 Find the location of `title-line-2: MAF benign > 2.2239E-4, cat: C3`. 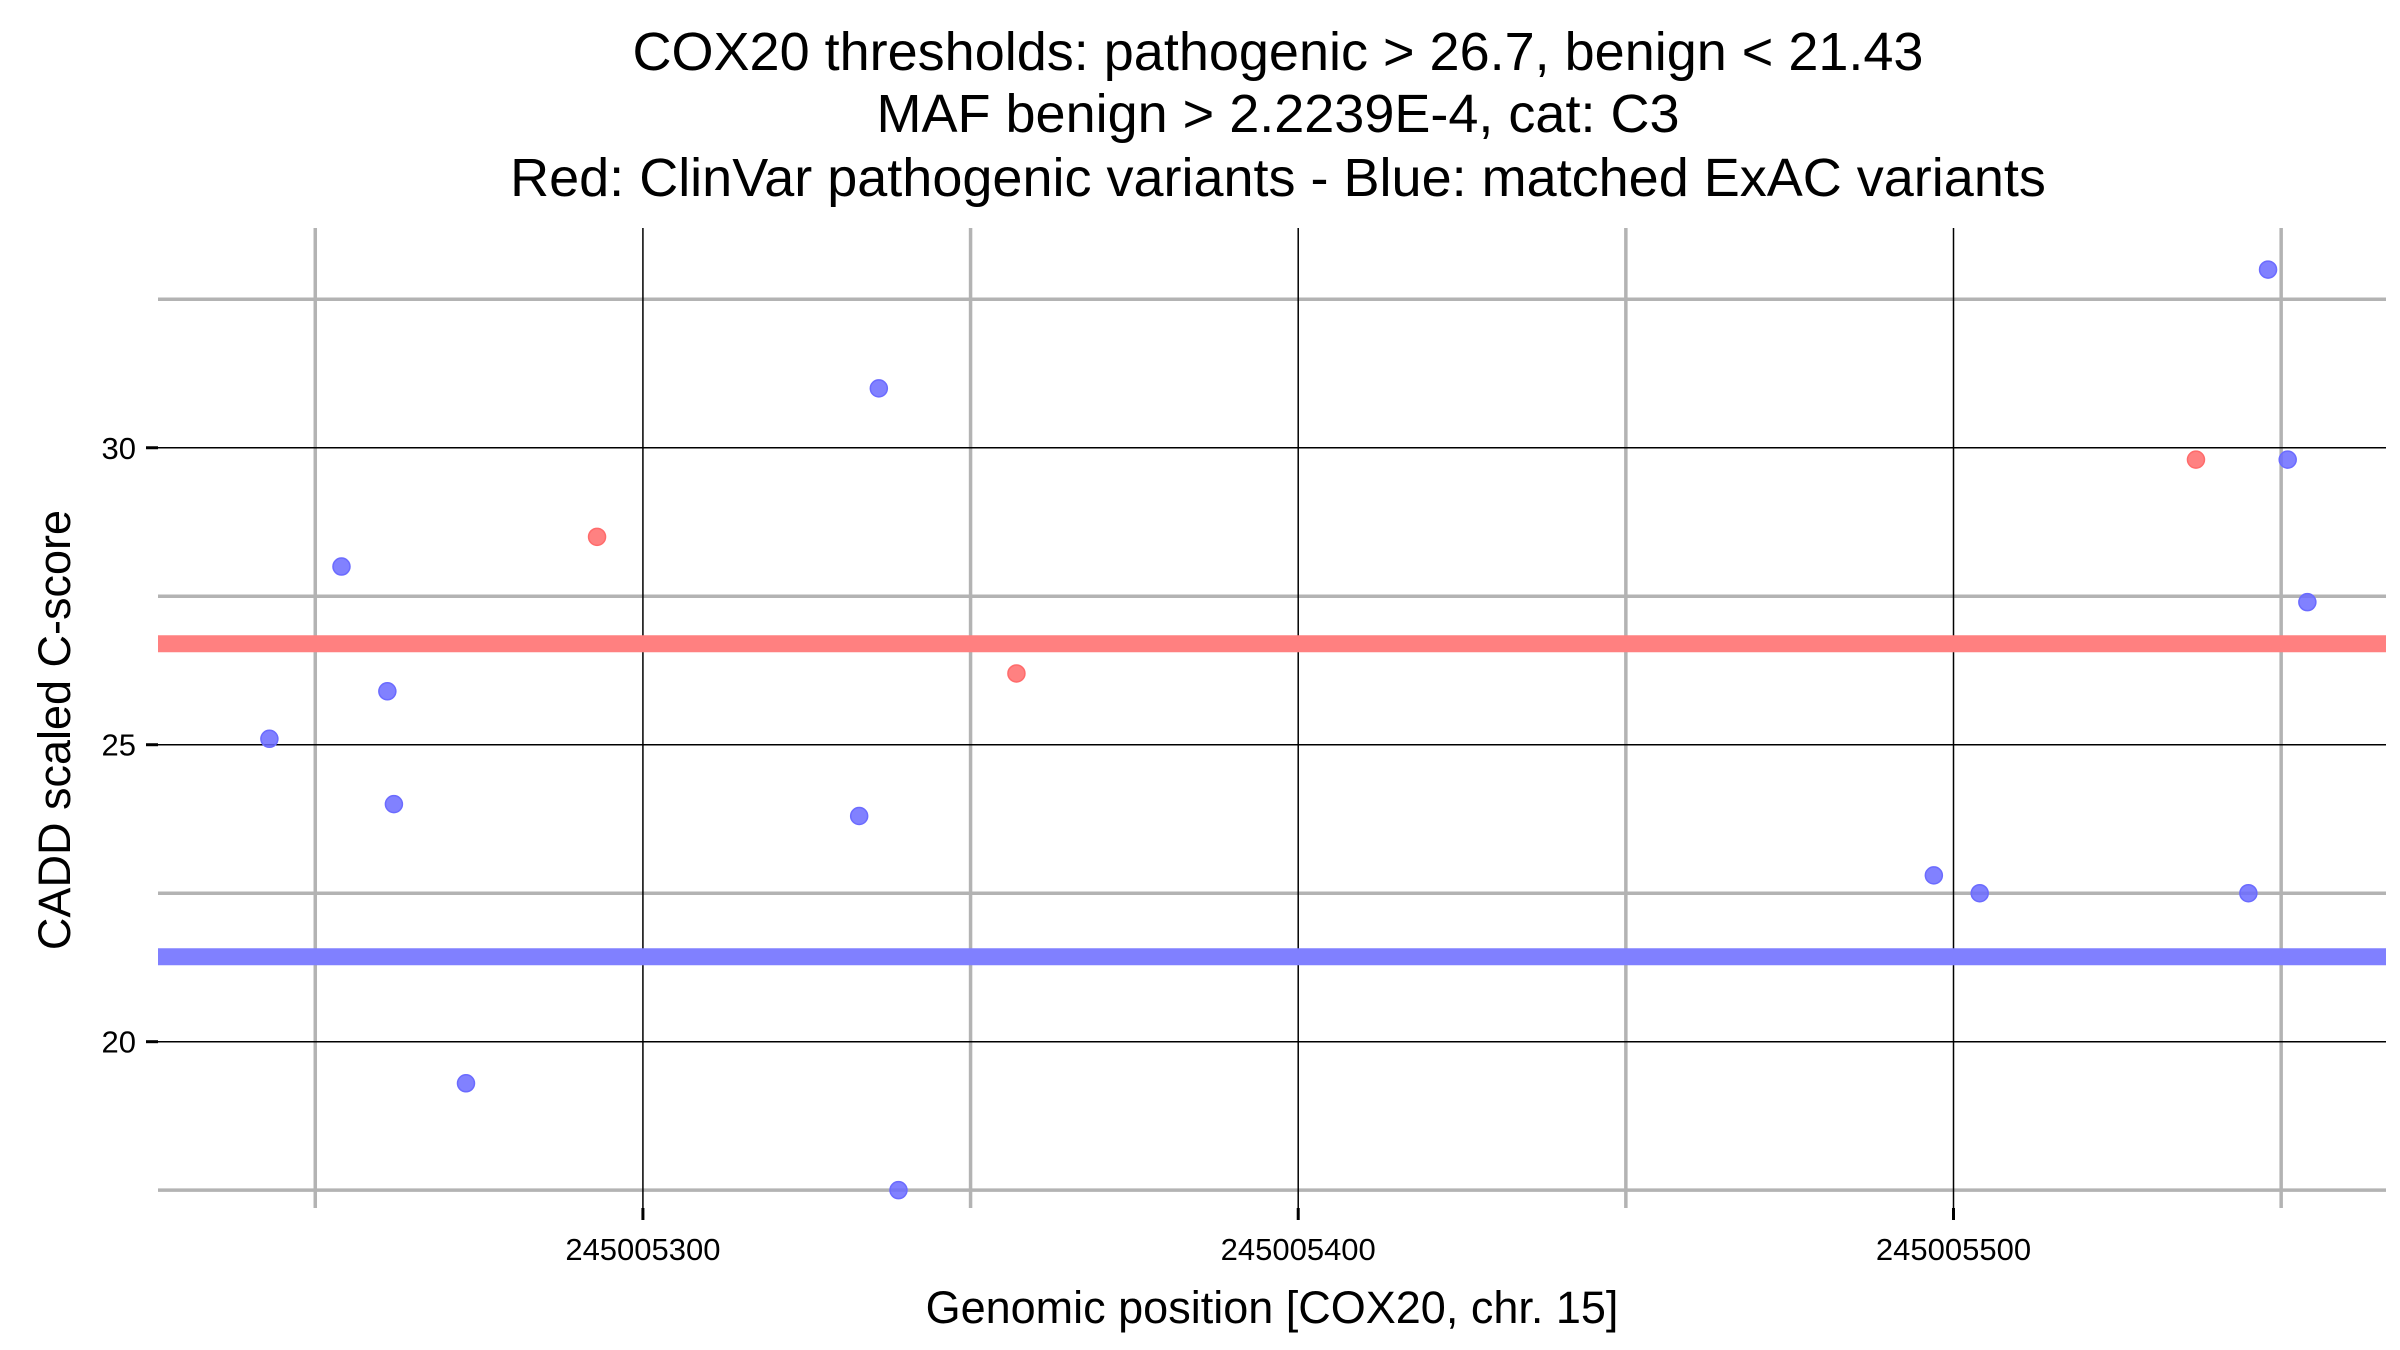

title-line-2: MAF benign > 2.2239E-4, cat: C3 is located at coordinates (1278, 114).